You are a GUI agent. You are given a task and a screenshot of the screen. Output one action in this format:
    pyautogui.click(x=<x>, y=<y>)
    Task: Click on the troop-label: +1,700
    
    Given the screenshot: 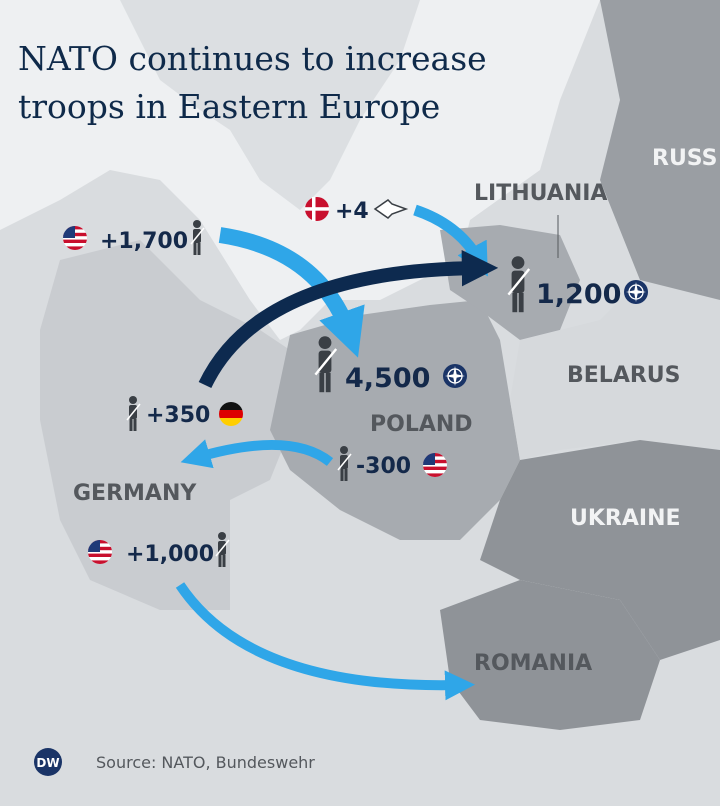 What is the action you would take?
    pyautogui.click(x=144, y=241)
    